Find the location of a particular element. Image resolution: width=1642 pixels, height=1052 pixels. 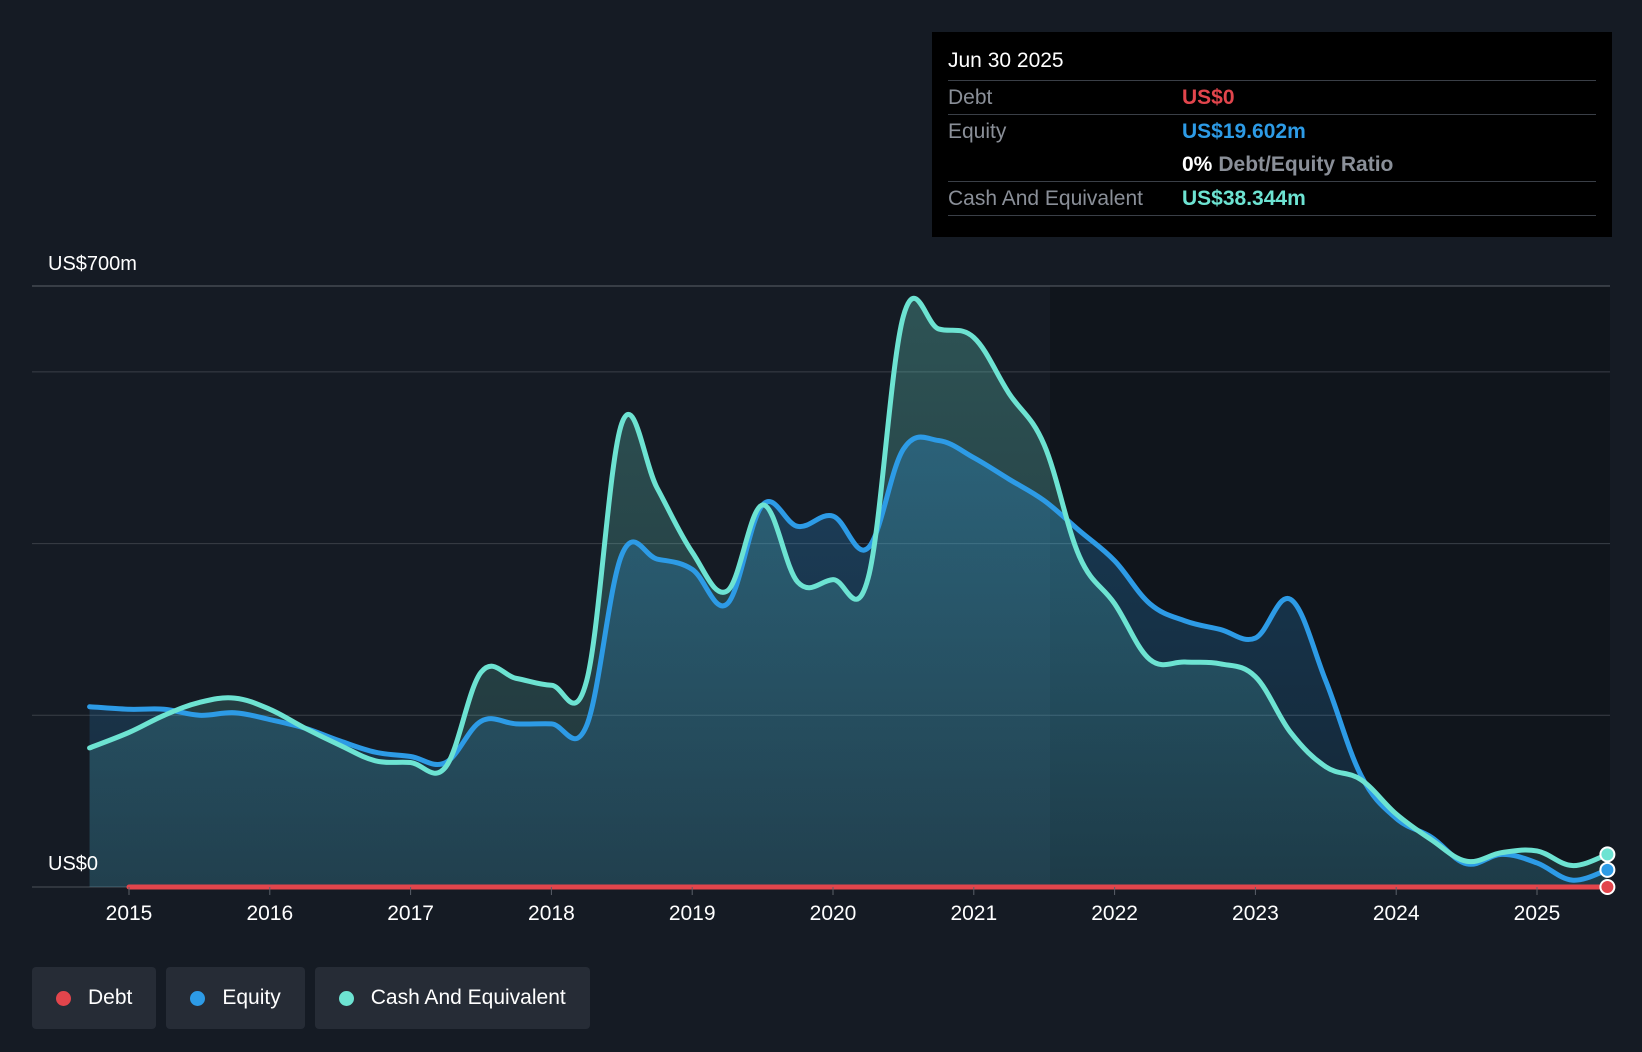

tooltip-row-cash: Cash And Equivalent US$38.344m is located at coordinates (1272, 198).